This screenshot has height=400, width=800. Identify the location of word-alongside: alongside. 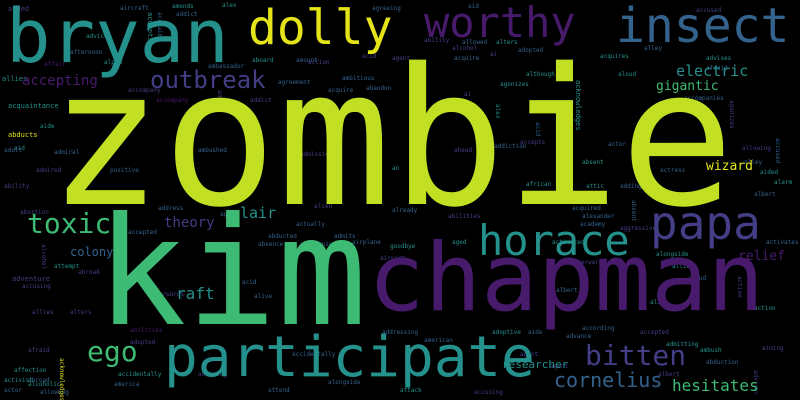
(344, 382).